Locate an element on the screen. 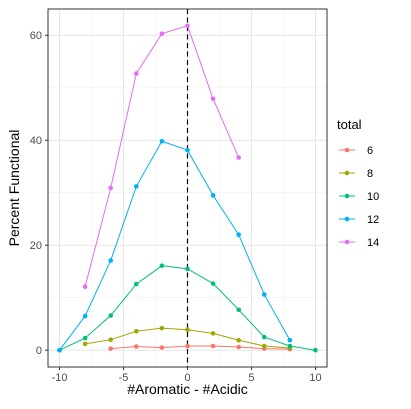 The width and height of the screenshot is (411, 409). legend-item-14: 14 is located at coordinates (359, 243).